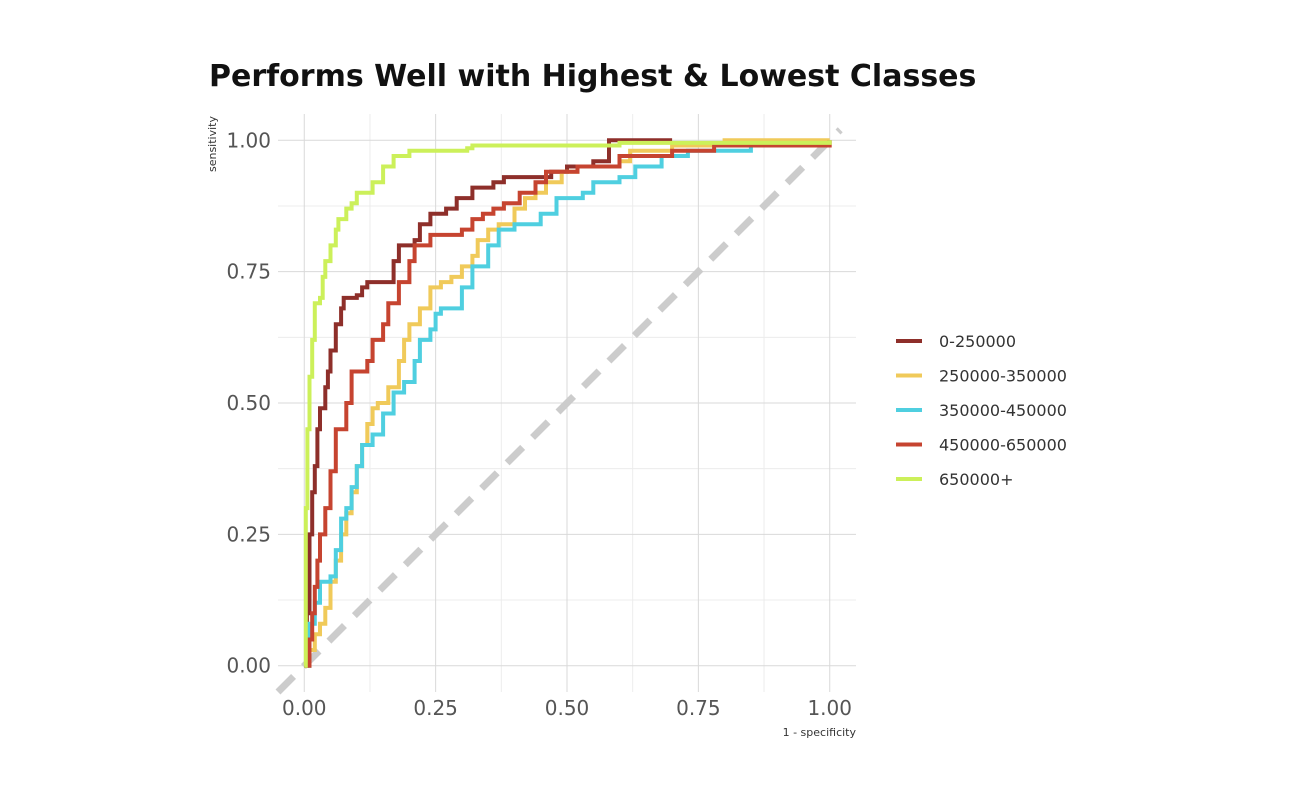 The width and height of the screenshot is (1296, 800). I want to click on legend-label-2: 350000-450000, so click(1003, 410).